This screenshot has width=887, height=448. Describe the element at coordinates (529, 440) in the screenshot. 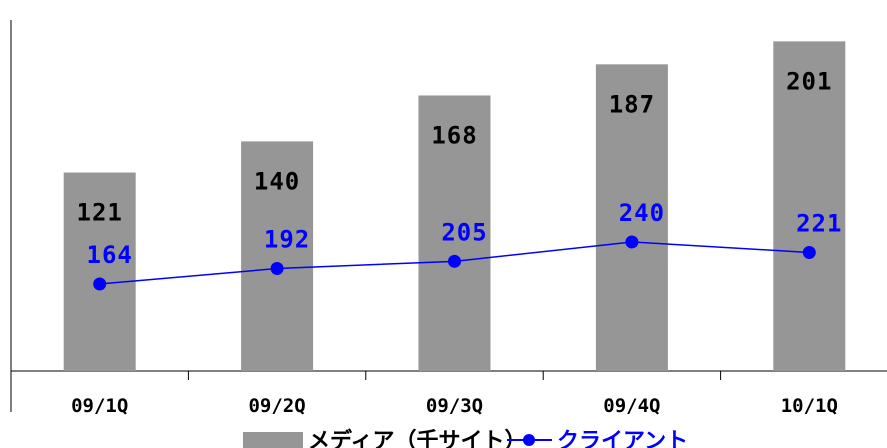

I see `legend-line-marker` at that location.